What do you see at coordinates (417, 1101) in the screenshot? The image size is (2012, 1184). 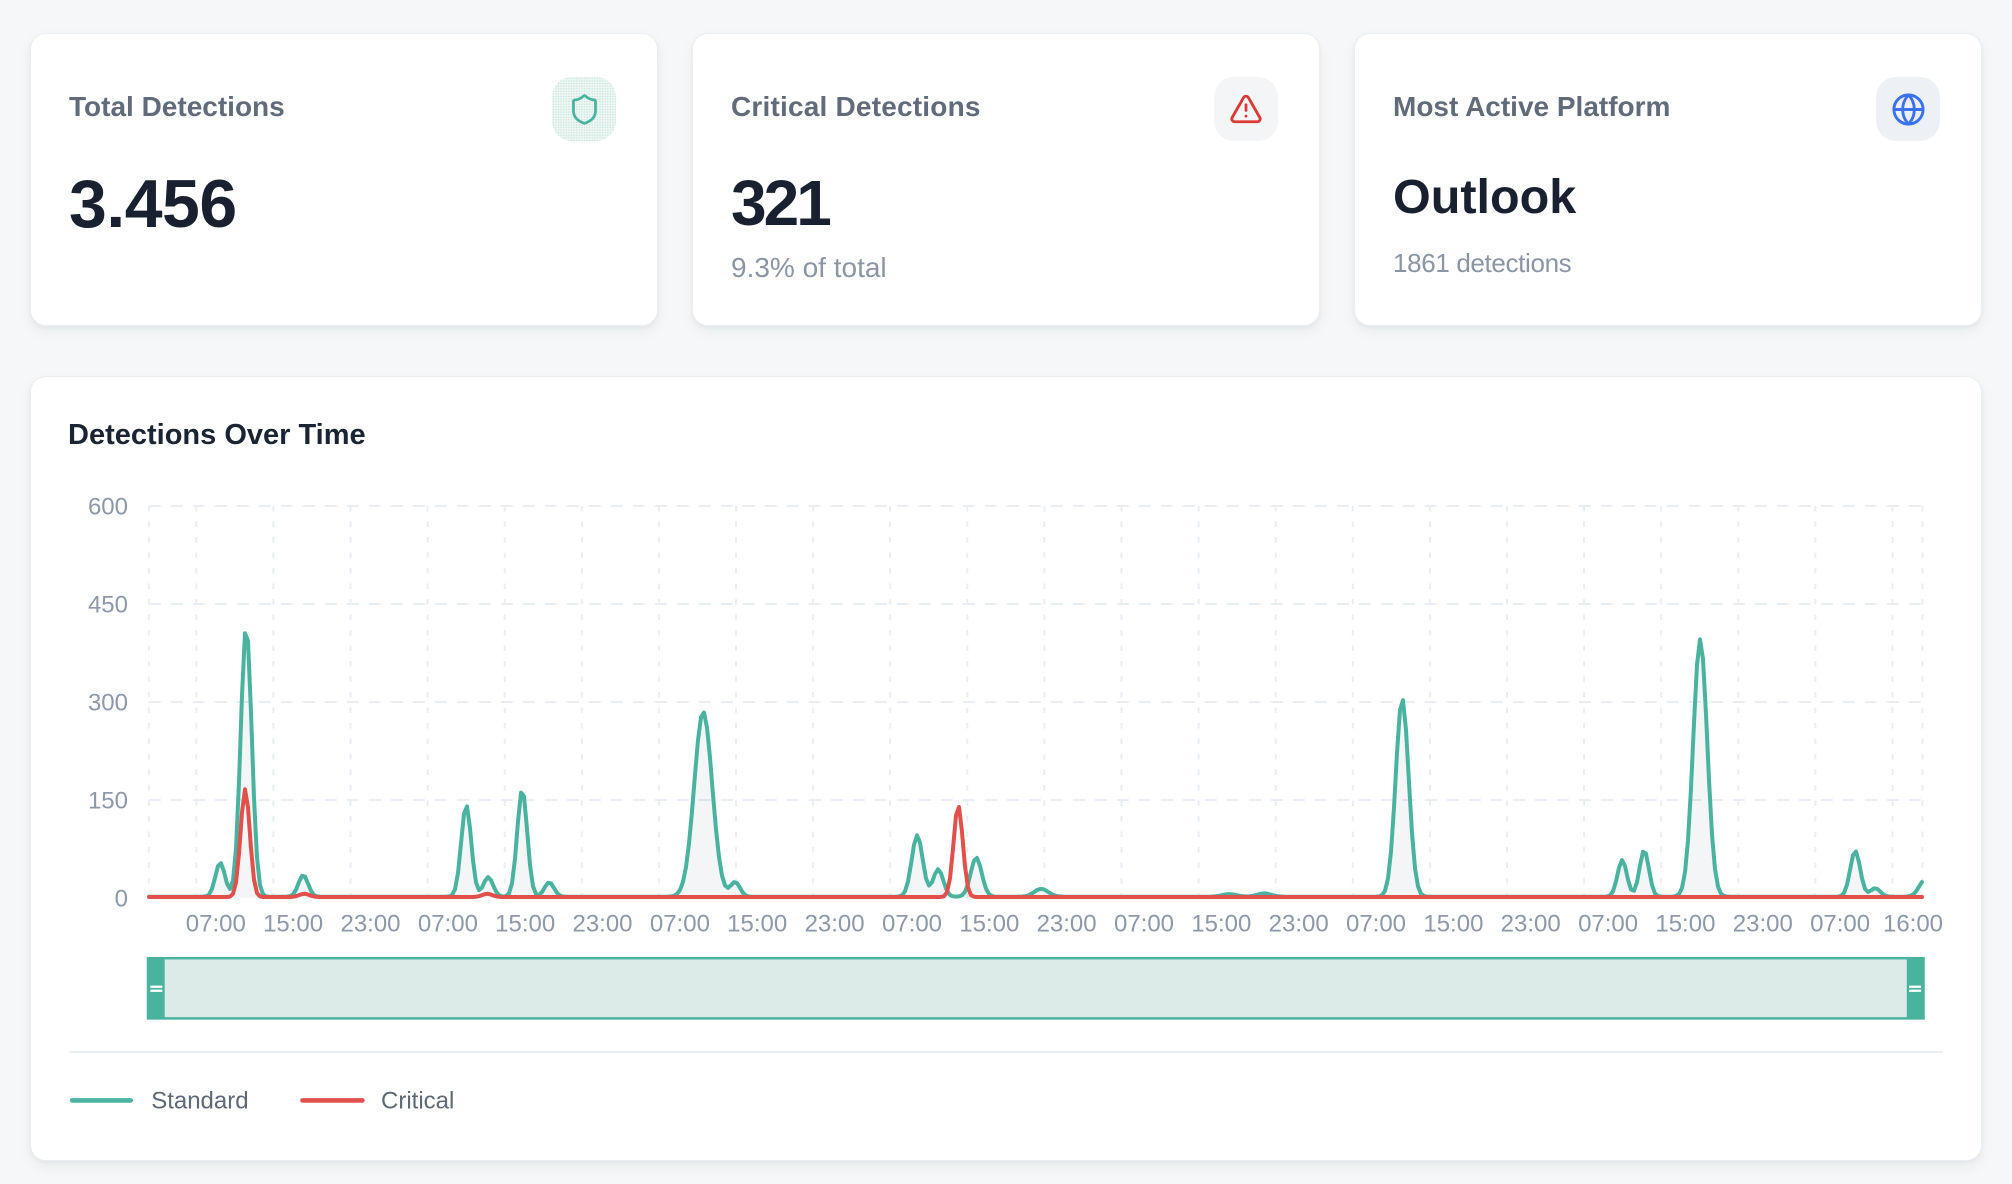 I see `svg-text: Critical` at bounding box center [417, 1101].